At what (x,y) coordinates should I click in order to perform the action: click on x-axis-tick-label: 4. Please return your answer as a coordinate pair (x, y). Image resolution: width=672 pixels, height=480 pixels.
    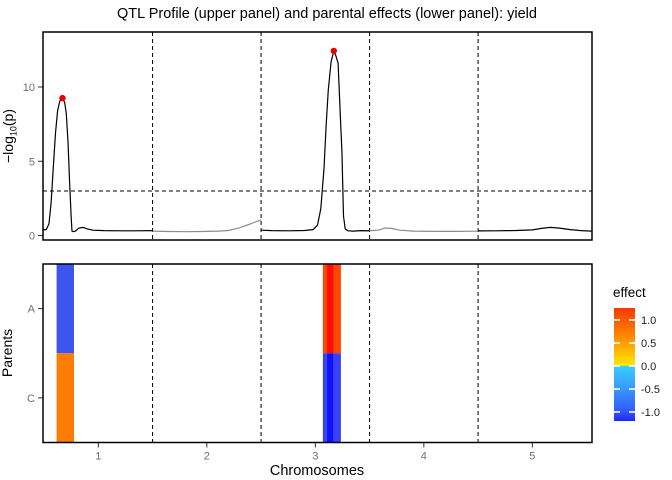
    Looking at the image, I should click on (424, 457).